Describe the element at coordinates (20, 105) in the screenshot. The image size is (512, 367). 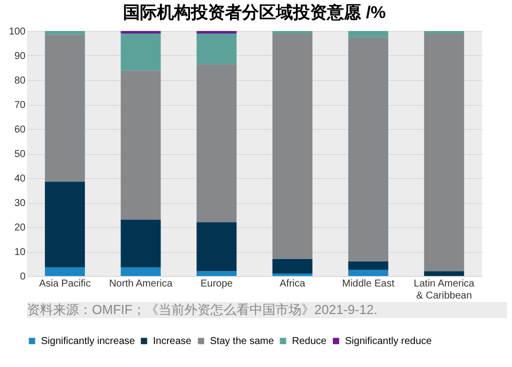
I see `y-tick-label: 70` at that location.